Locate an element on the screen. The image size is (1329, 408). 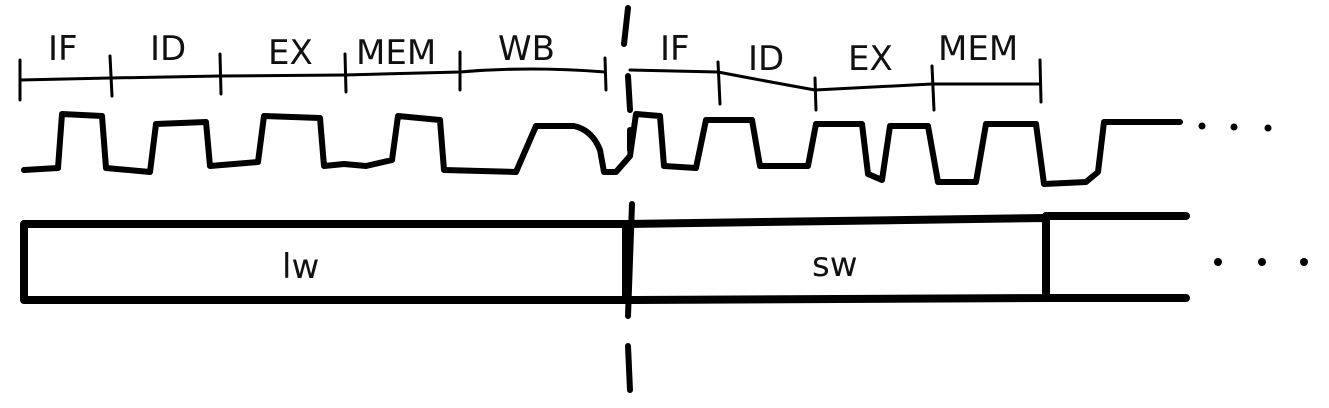
lw-stage-labels: IF ID EX MEM WB is located at coordinates (301, 51).